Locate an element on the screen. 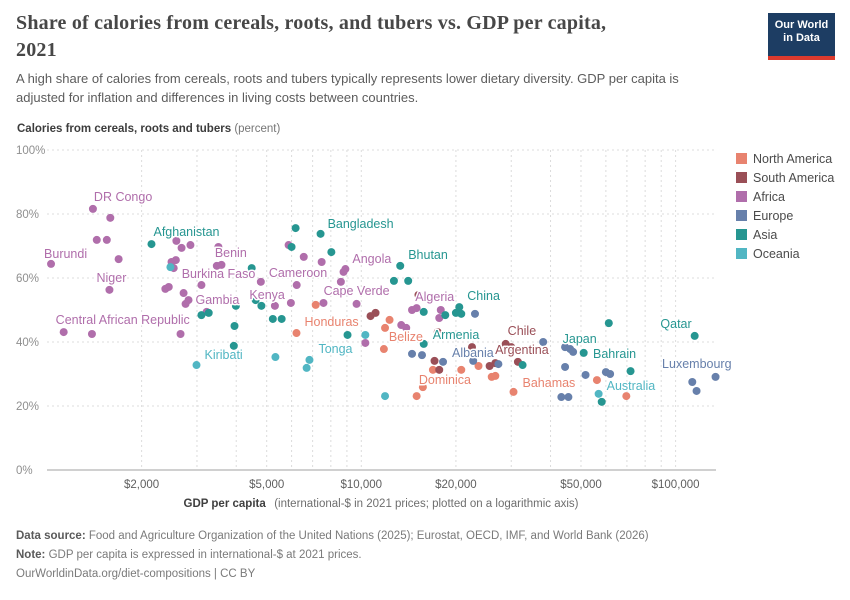 This screenshot has height=600, width=850. data-point-qatar is located at coordinates (694, 335).